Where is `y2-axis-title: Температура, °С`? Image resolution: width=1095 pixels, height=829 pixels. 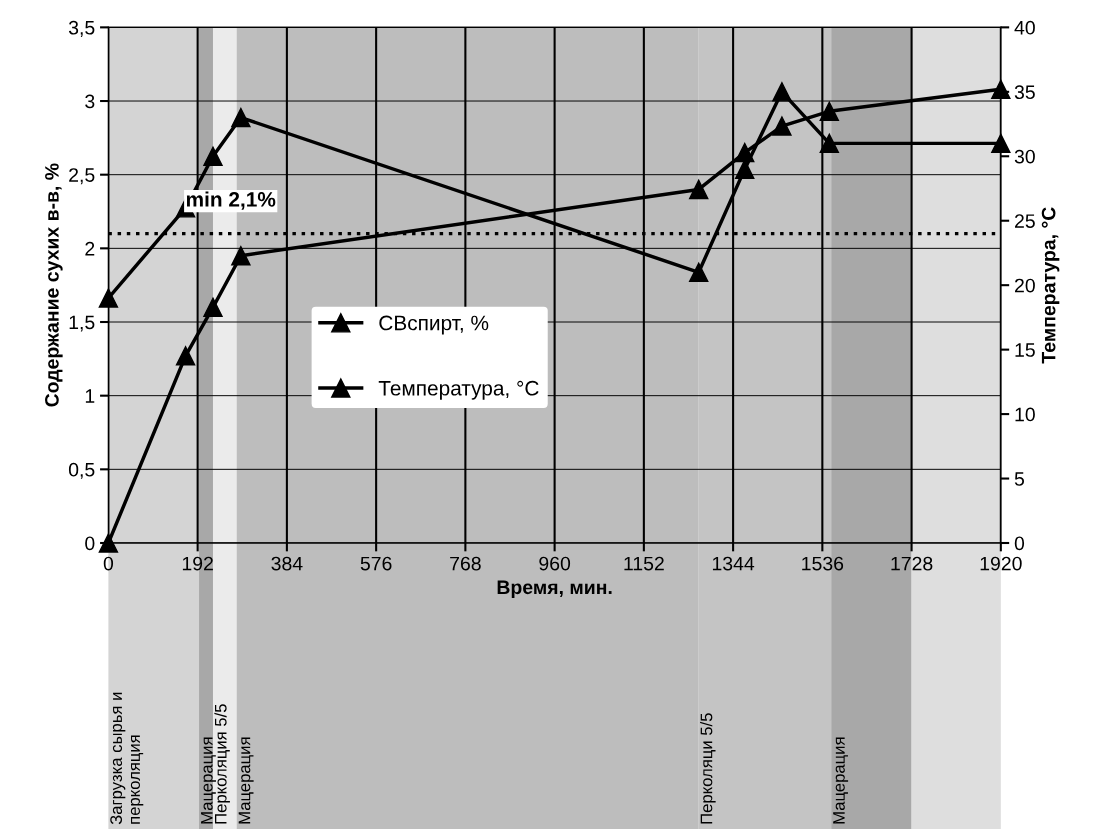
y2-axis-title: Температура, °С is located at coordinates (1050, 285).